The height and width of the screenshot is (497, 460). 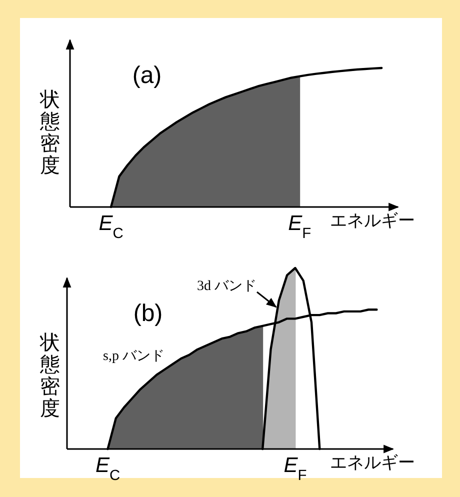 What do you see at coordinates (226, 286) in the screenshot?
I see `annotation: 3d バンド` at bounding box center [226, 286].